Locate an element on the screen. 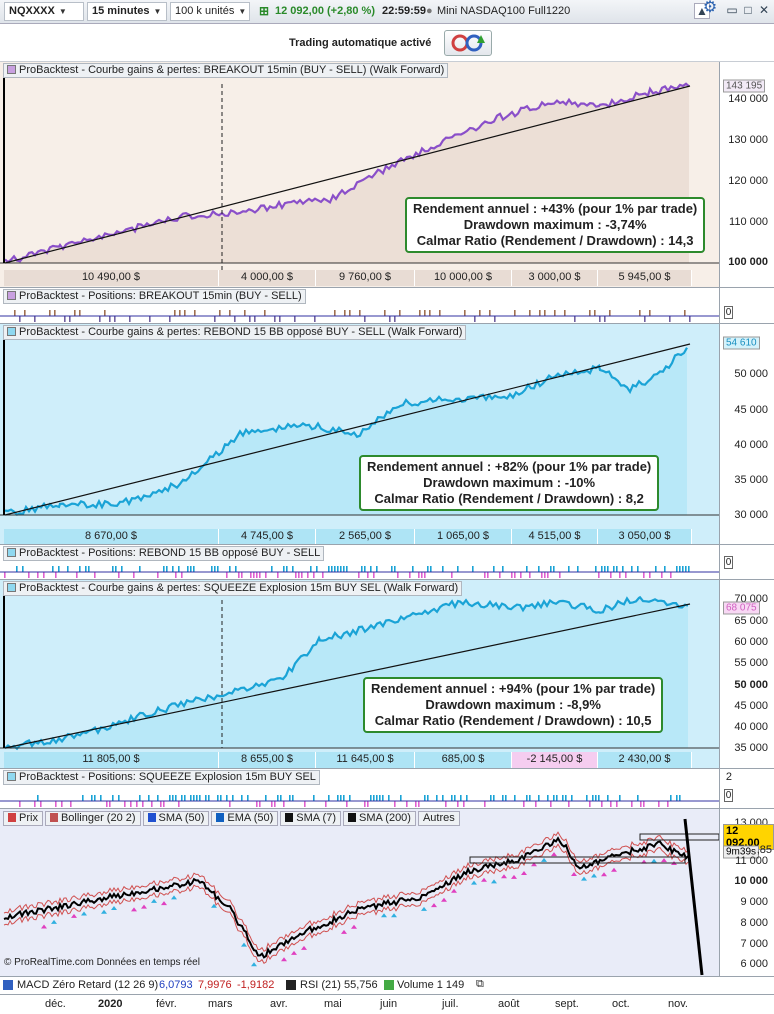 This screenshot has height=1014, width=774. axis-tick: 130 000 is located at coordinates (748, 140).